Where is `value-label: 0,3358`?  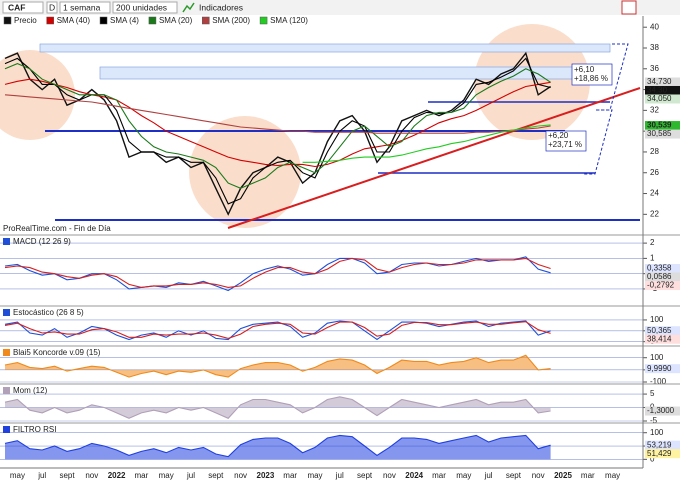
value-label: 0,3358 is located at coordinates (659, 268).